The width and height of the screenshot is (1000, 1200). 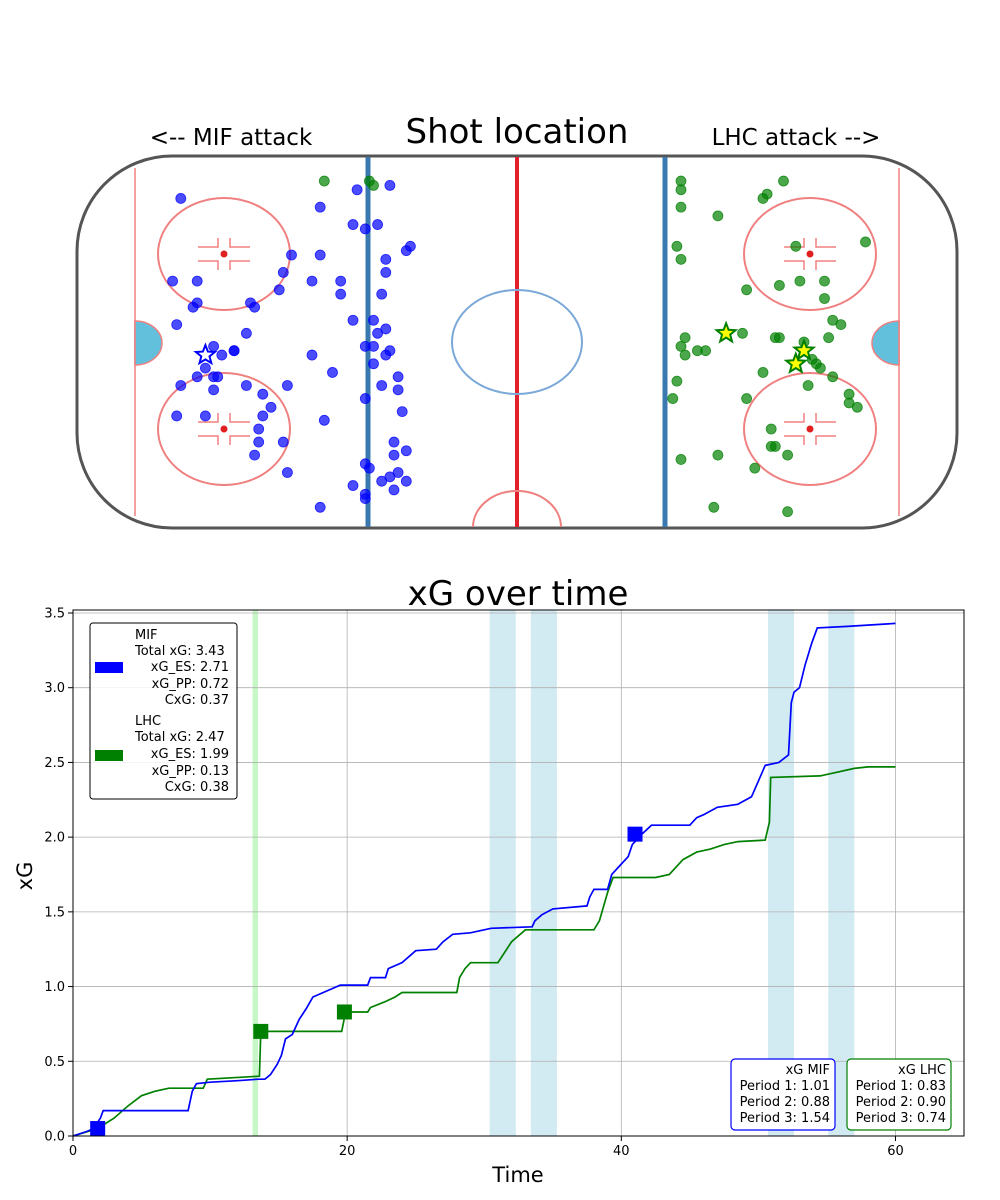 I want to click on y-tick-label: 2.0, so click(x=54, y=838).